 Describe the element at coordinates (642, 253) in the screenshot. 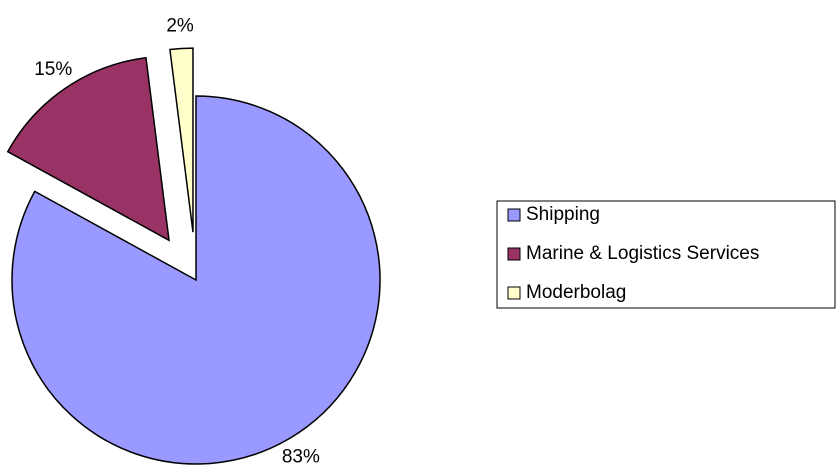

I see `legend-label: Marine & Logistics Services` at that location.